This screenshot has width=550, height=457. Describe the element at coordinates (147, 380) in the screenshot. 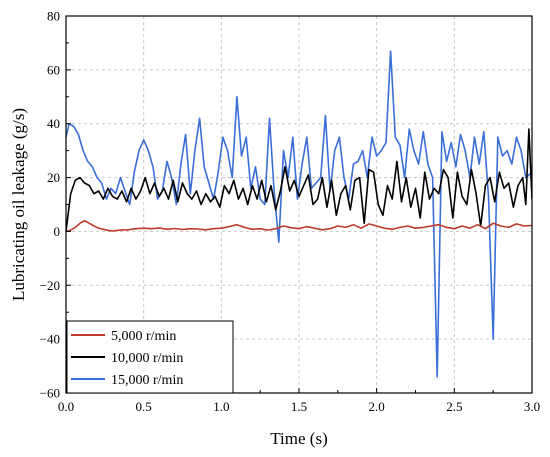

I see `legend-label-2: 15,000 r/min` at that location.